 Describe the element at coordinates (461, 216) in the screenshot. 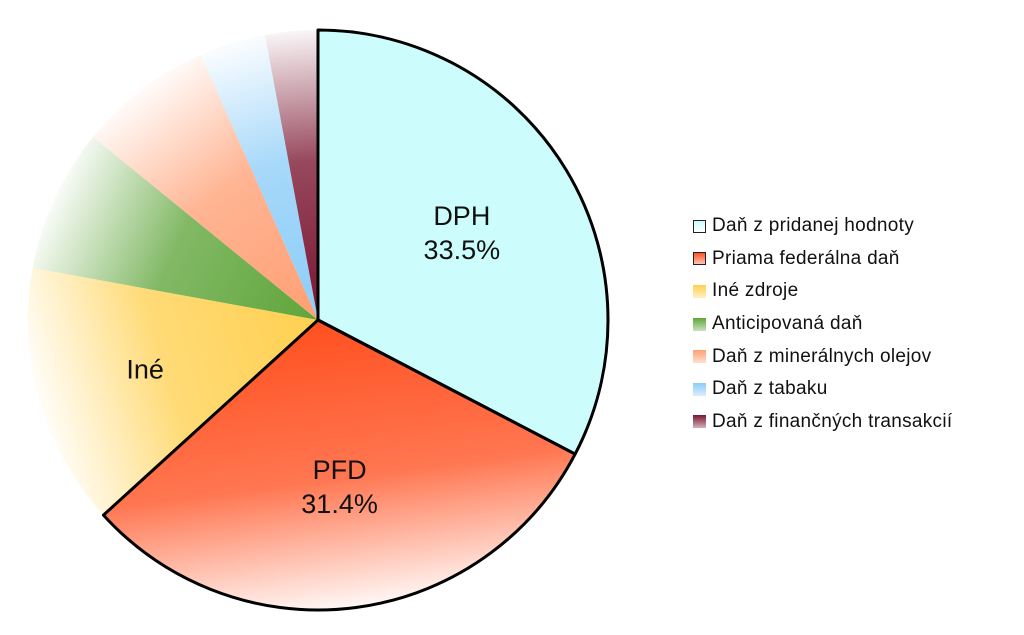

I see `slice-label-name: DPH` at that location.